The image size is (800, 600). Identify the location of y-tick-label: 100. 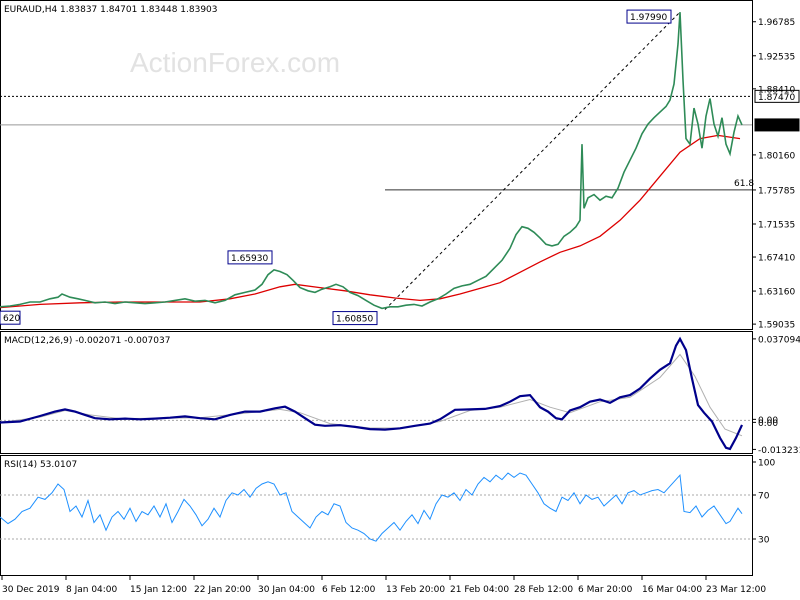
(766, 464).